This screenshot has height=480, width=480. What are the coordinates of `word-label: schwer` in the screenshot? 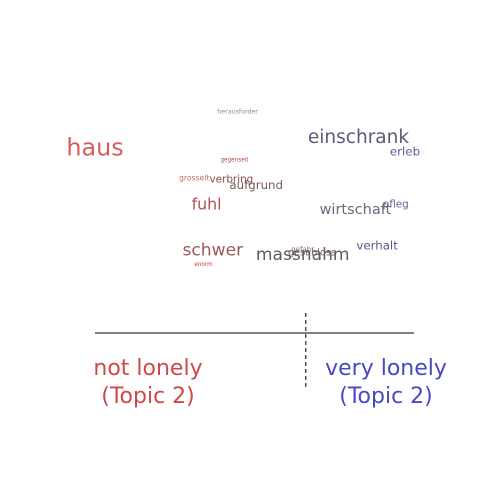 It's located at (213, 251).